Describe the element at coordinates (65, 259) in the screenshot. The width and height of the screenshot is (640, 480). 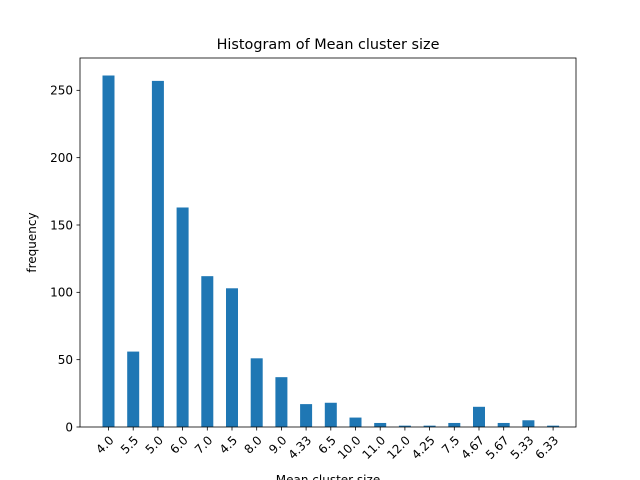
I see `y-axis: 0 50 100 150 200 250` at that location.